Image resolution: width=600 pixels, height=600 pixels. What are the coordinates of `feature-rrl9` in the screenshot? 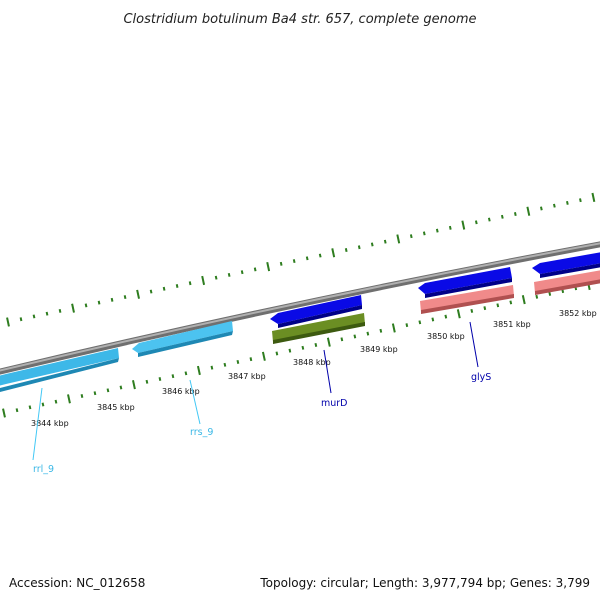 It's located at (59, 370).